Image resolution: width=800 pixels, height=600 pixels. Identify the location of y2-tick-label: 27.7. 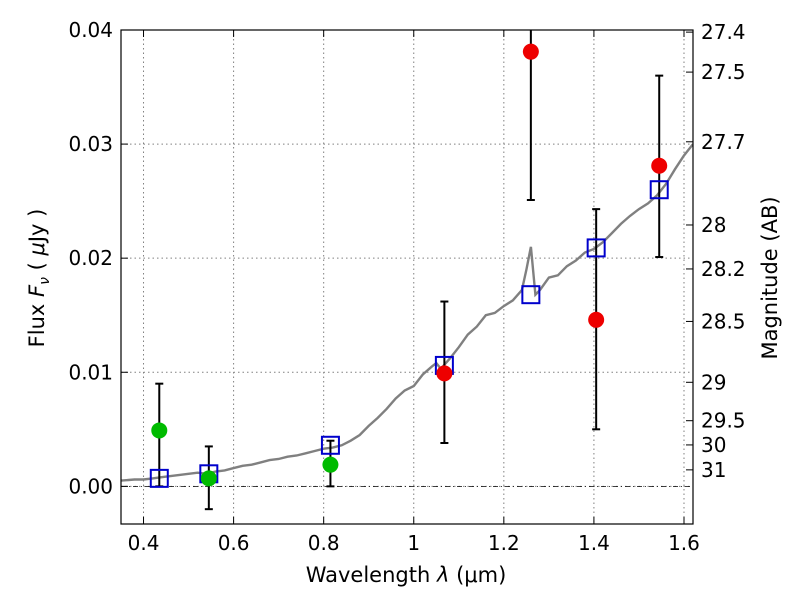
(723, 142).